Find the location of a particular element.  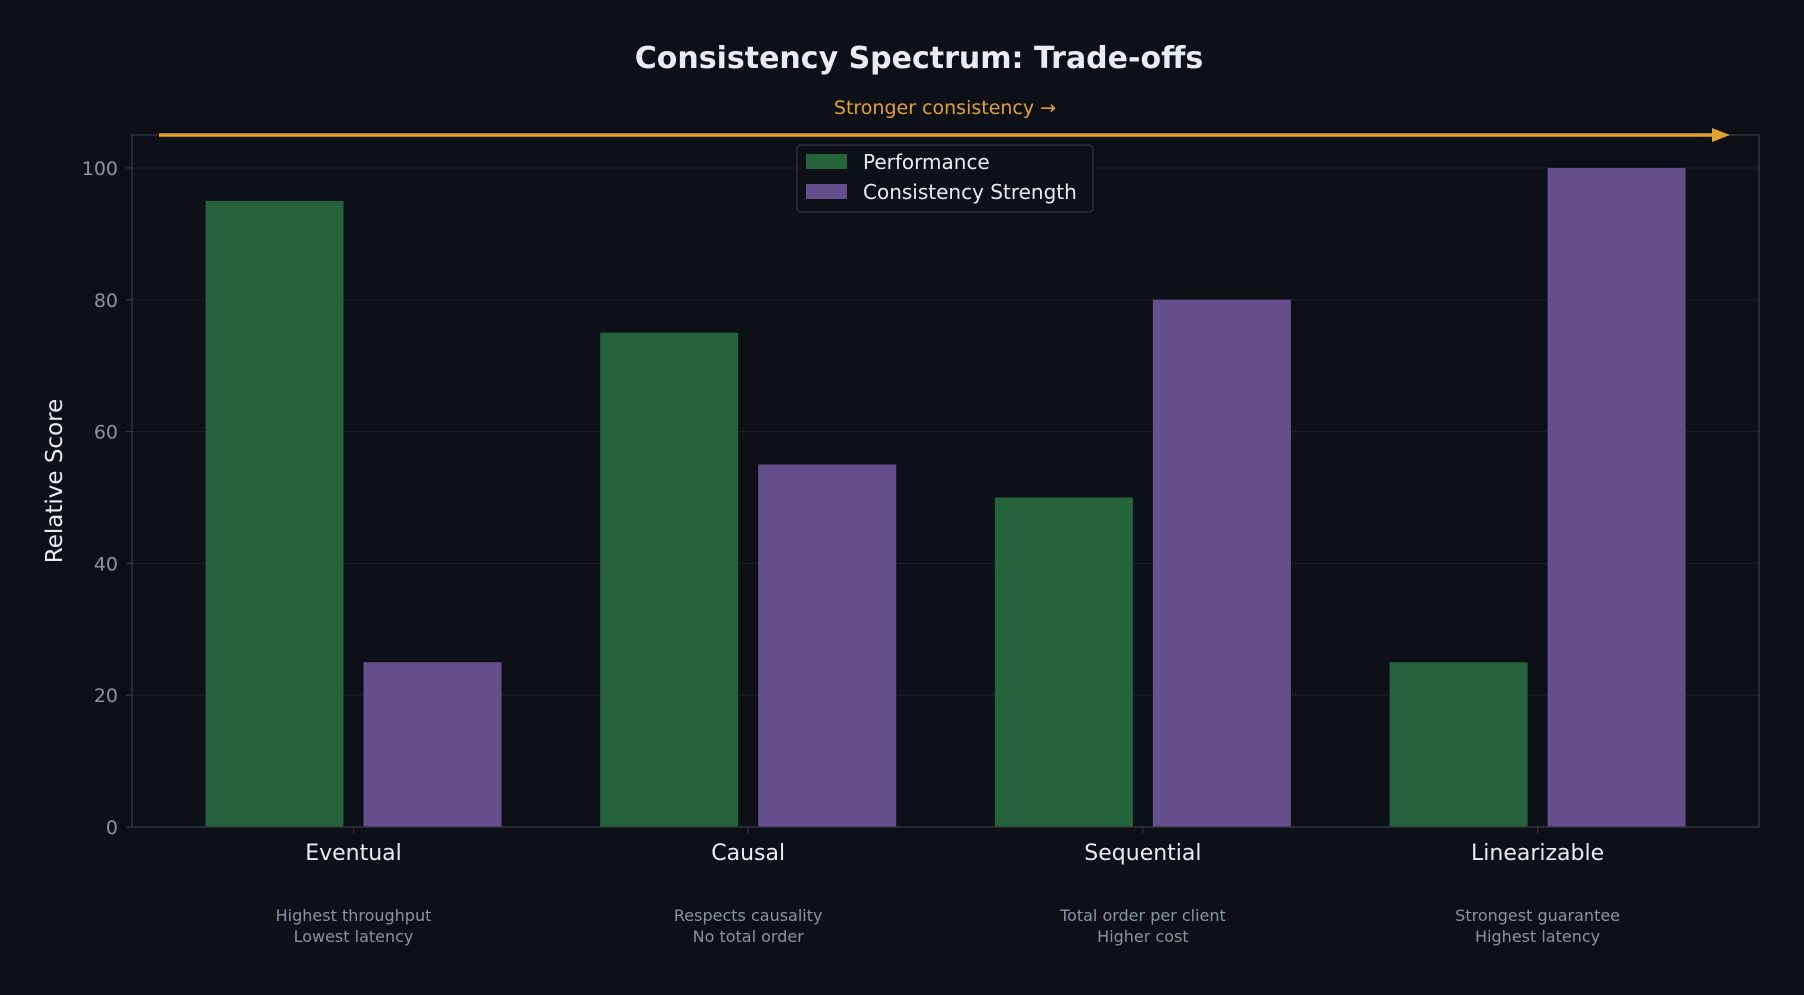

legend-box is located at coordinates (945, 178).